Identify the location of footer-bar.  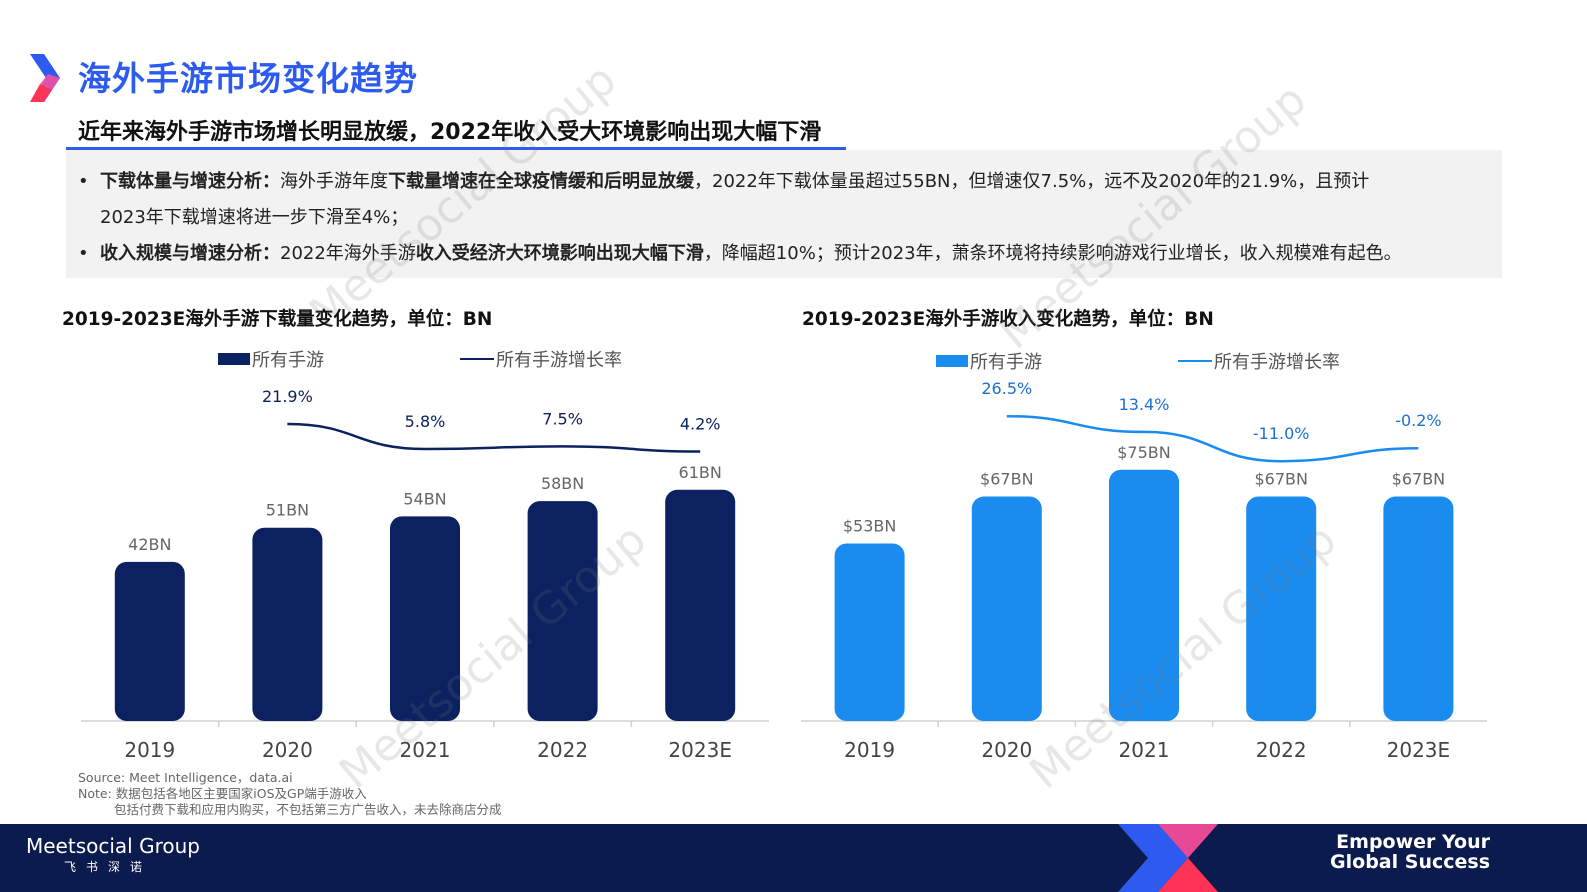
(793, 858).